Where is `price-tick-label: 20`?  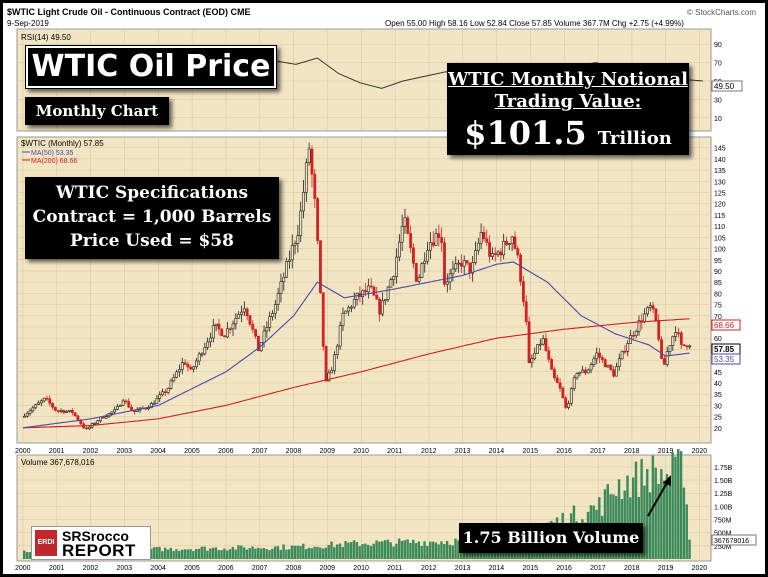 price-tick-label: 20 is located at coordinates (718, 429).